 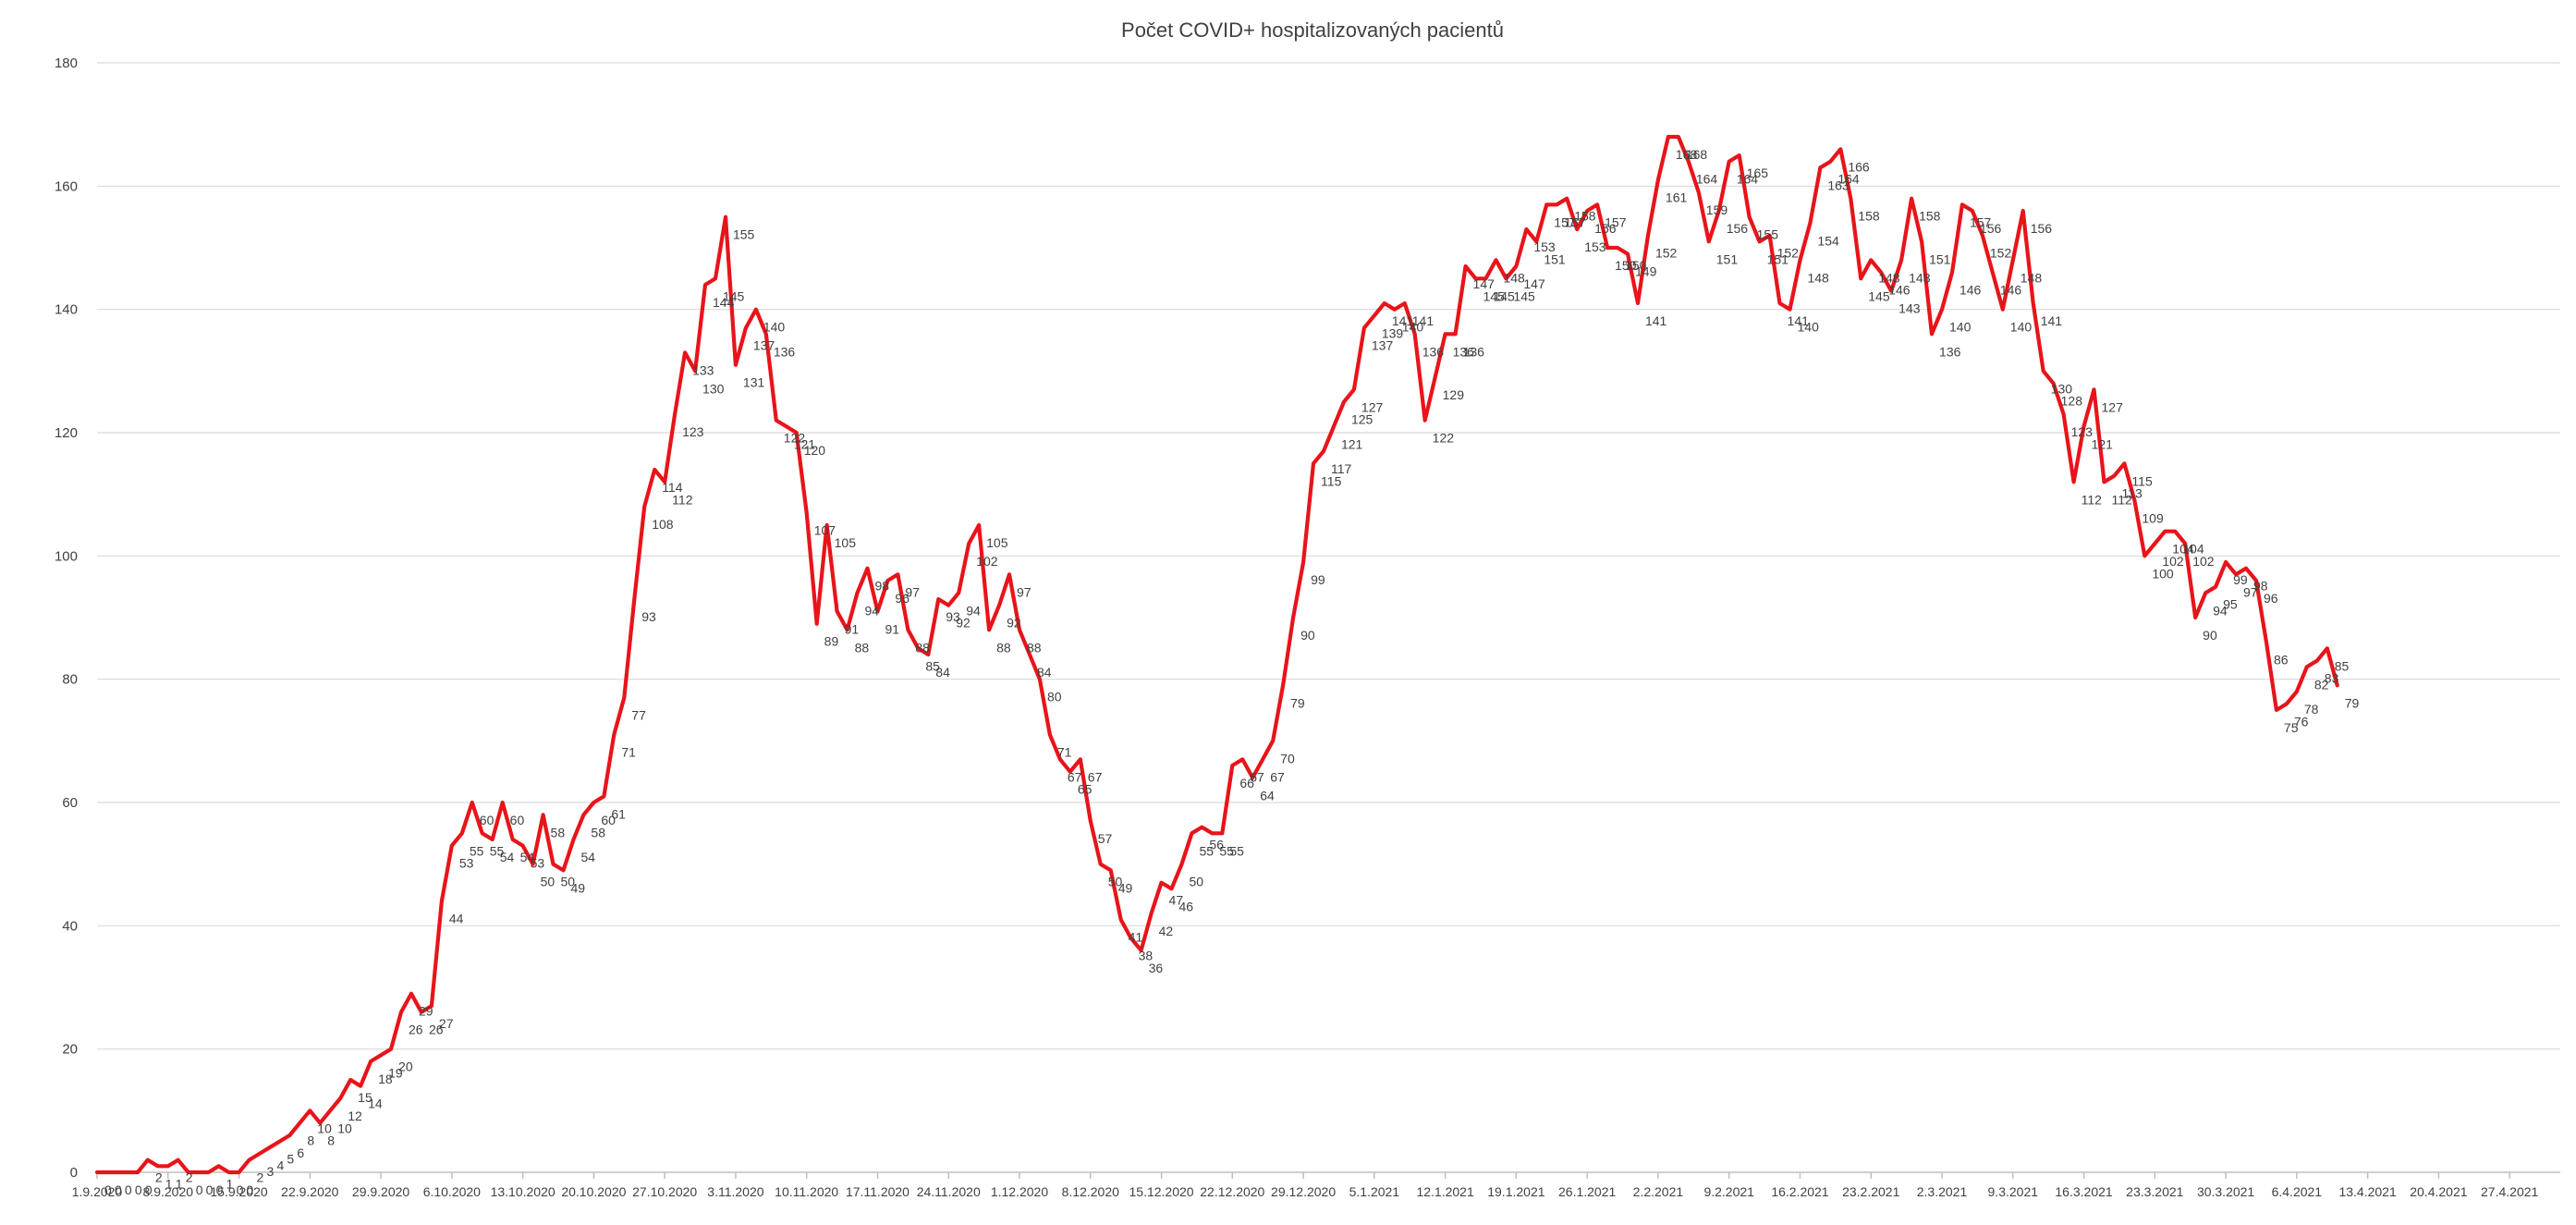 I want to click on data-label: 166, so click(x=1859, y=166).